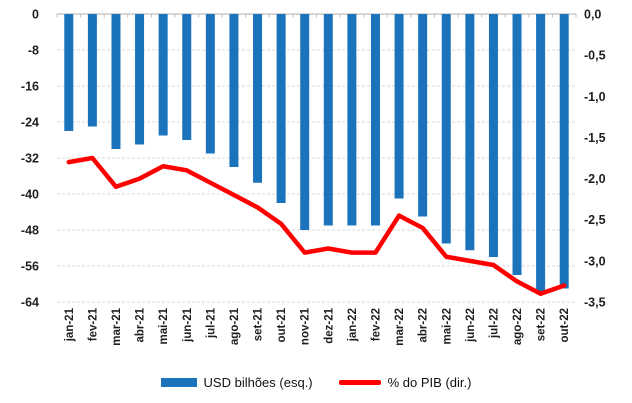 This screenshot has height=403, width=632. I want to click on svg-text: mai-21, so click(164, 325).